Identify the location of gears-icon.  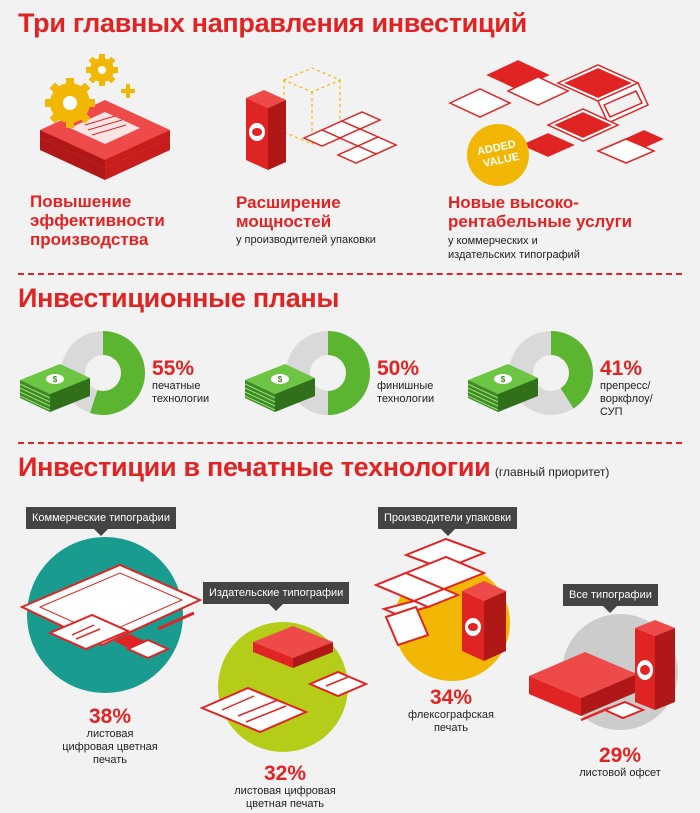
(105, 117).